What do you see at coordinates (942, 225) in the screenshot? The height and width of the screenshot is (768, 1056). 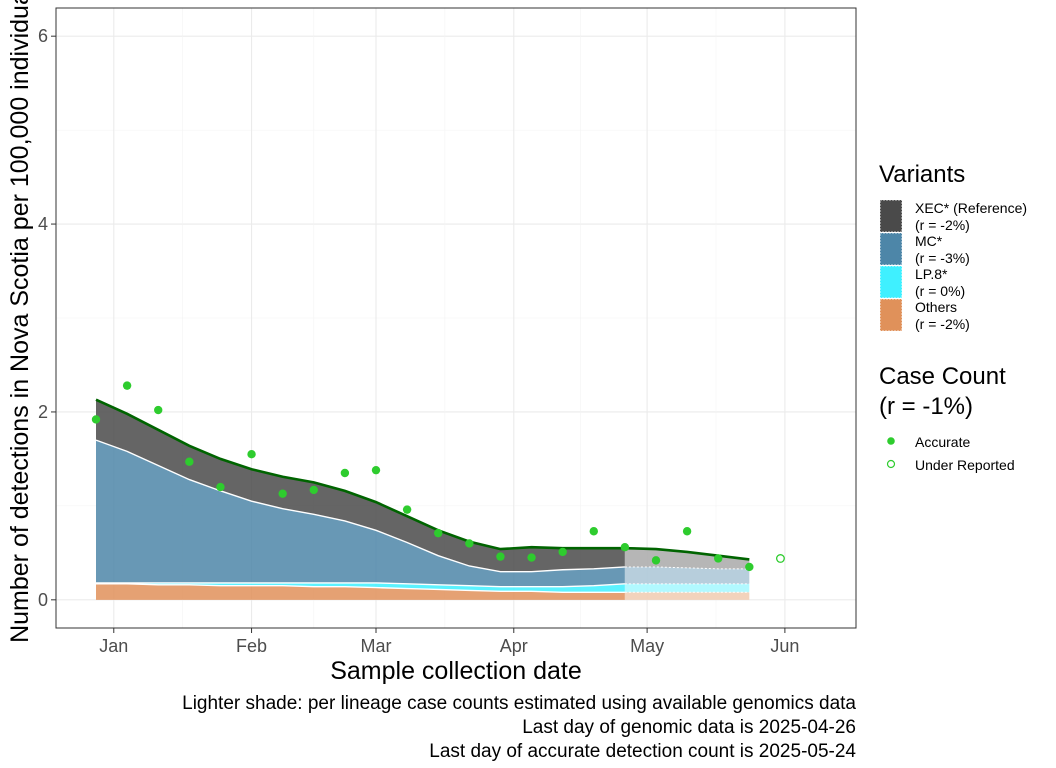 I see `legend-r-xec: (r = -2%)` at bounding box center [942, 225].